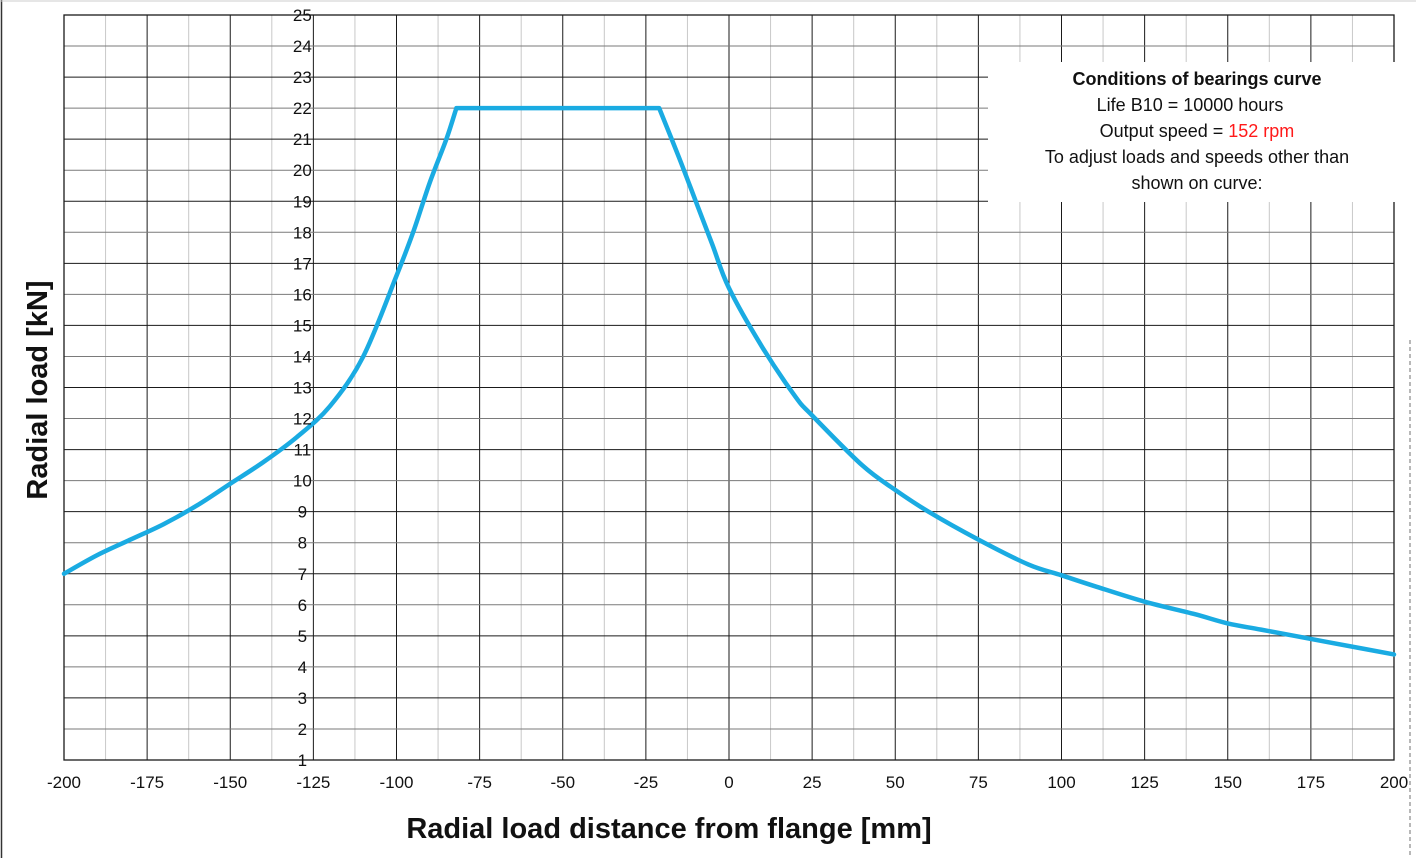 Image resolution: width=1416 pixels, height=858 pixels. Describe the element at coordinates (302, 139) in the screenshot. I see `y-tick-label: 21` at that location.